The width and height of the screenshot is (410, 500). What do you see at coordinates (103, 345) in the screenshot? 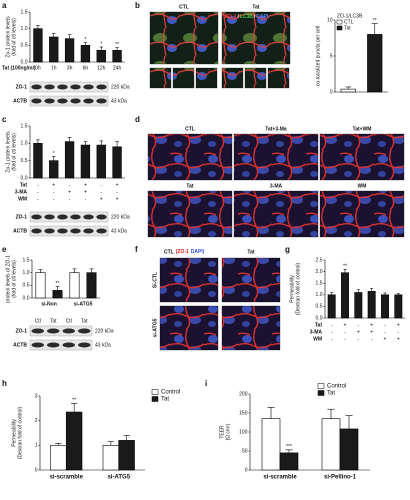
I see `band-size: 43 kDa` at bounding box center [103, 345].